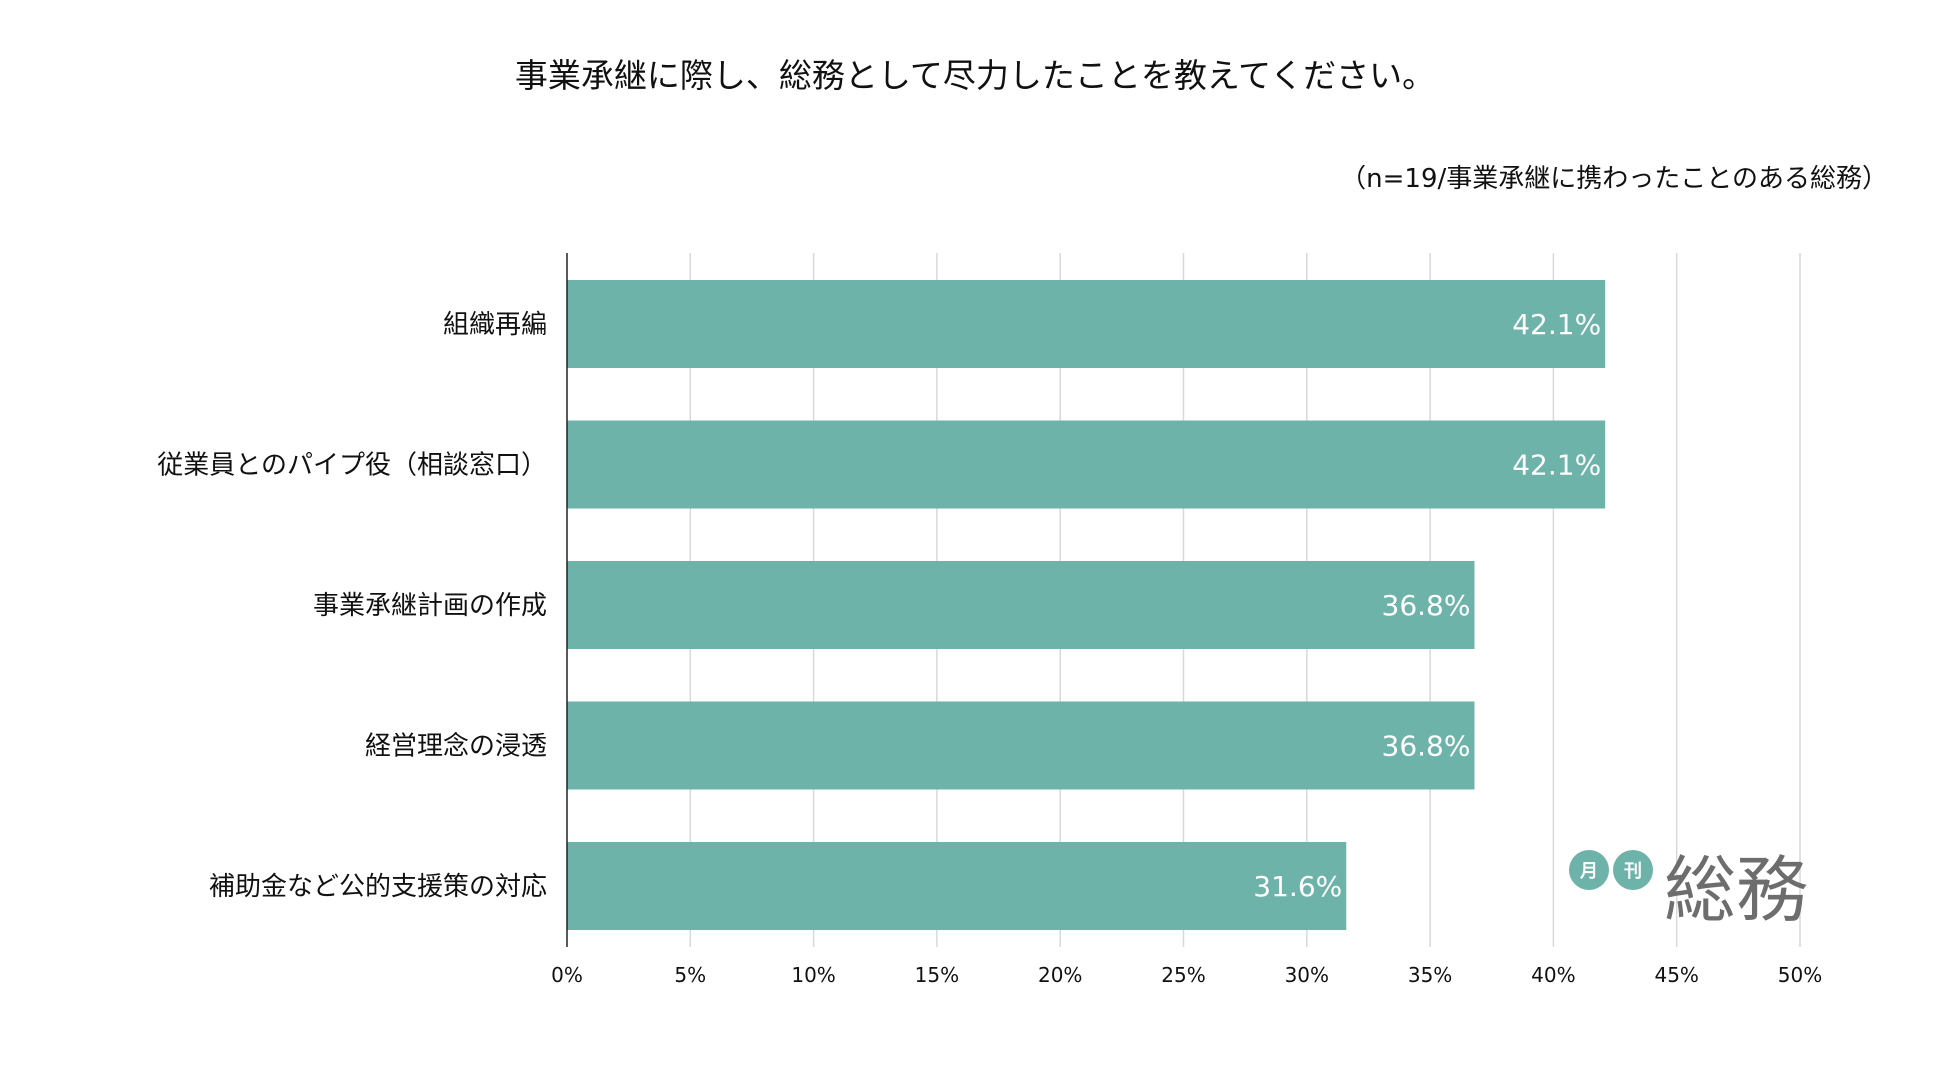 The image size is (1950, 1089). Describe the element at coordinates (975, 75) in the screenshot. I see `chart-title: 事業承継に際し、総務として尽力したことを教えてください。` at that location.